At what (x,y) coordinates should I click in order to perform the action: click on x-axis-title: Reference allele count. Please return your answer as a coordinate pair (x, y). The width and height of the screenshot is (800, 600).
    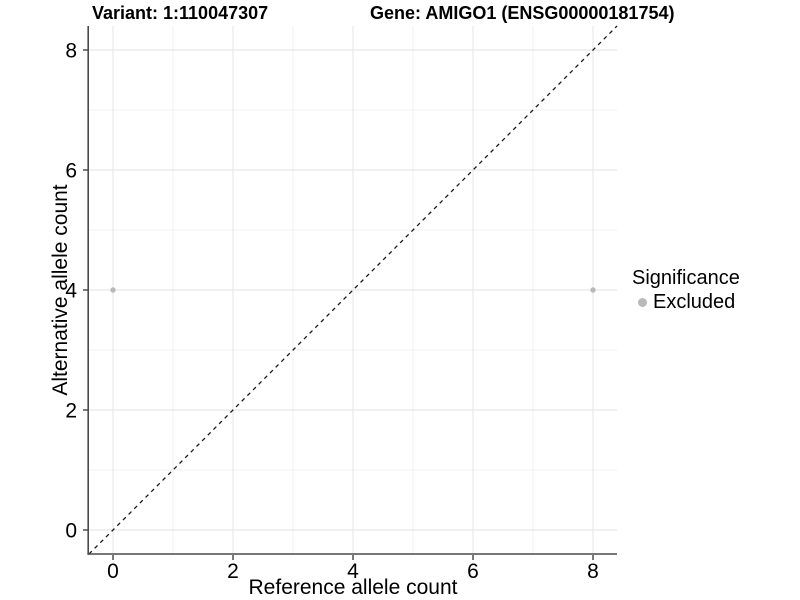
    Looking at the image, I should click on (353, 587).